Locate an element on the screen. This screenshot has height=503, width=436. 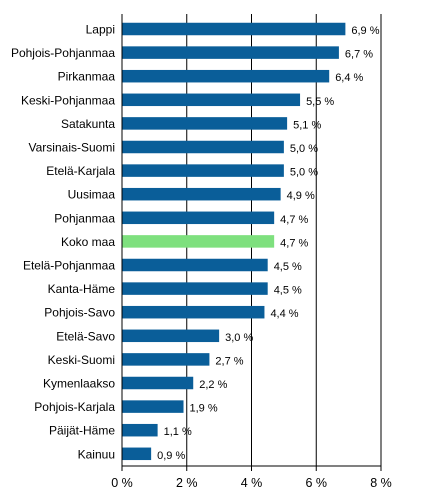
value-label: 2,2 % is located at coordinates (213, 385).